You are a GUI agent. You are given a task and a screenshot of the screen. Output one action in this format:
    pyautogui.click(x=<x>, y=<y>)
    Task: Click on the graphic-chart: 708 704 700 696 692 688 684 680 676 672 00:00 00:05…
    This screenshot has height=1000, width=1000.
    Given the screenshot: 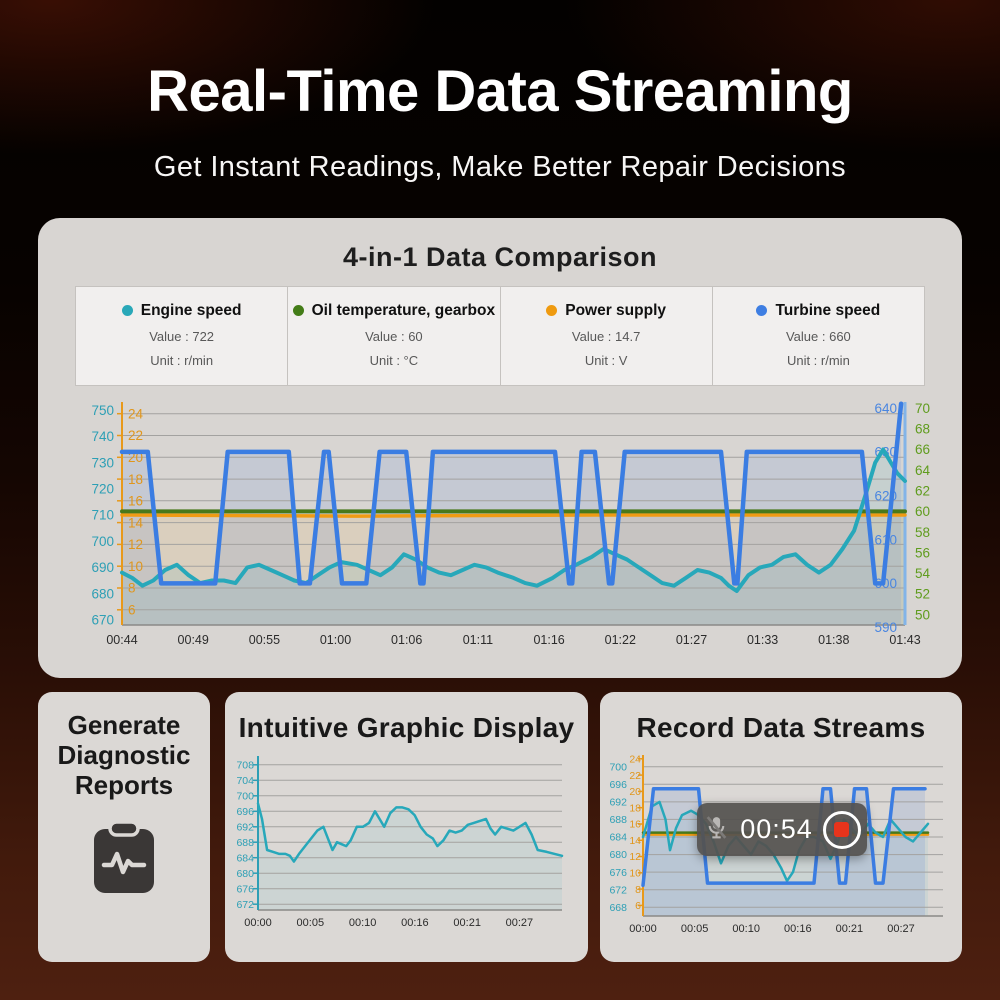 What is the action you would take?
    pyautogui.click(x=406, y=849)
    